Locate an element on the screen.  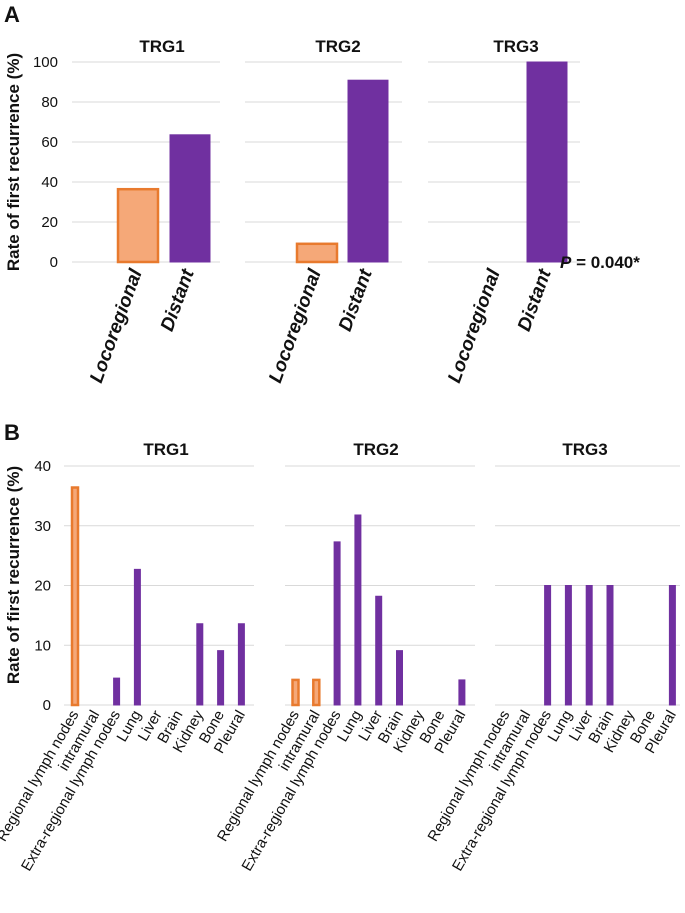
panel-b-group-titles: TRG1 TRG2 TRG3 is located at coordinates (375, 449).